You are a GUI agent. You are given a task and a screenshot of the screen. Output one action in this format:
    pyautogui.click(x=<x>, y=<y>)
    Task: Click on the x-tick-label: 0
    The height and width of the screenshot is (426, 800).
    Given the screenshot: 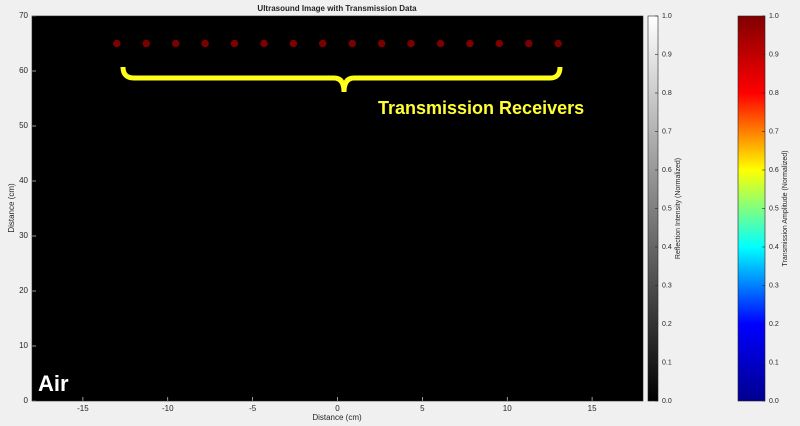 What is the action you would take?
    pyautogui.click(x=337, y=408)
    